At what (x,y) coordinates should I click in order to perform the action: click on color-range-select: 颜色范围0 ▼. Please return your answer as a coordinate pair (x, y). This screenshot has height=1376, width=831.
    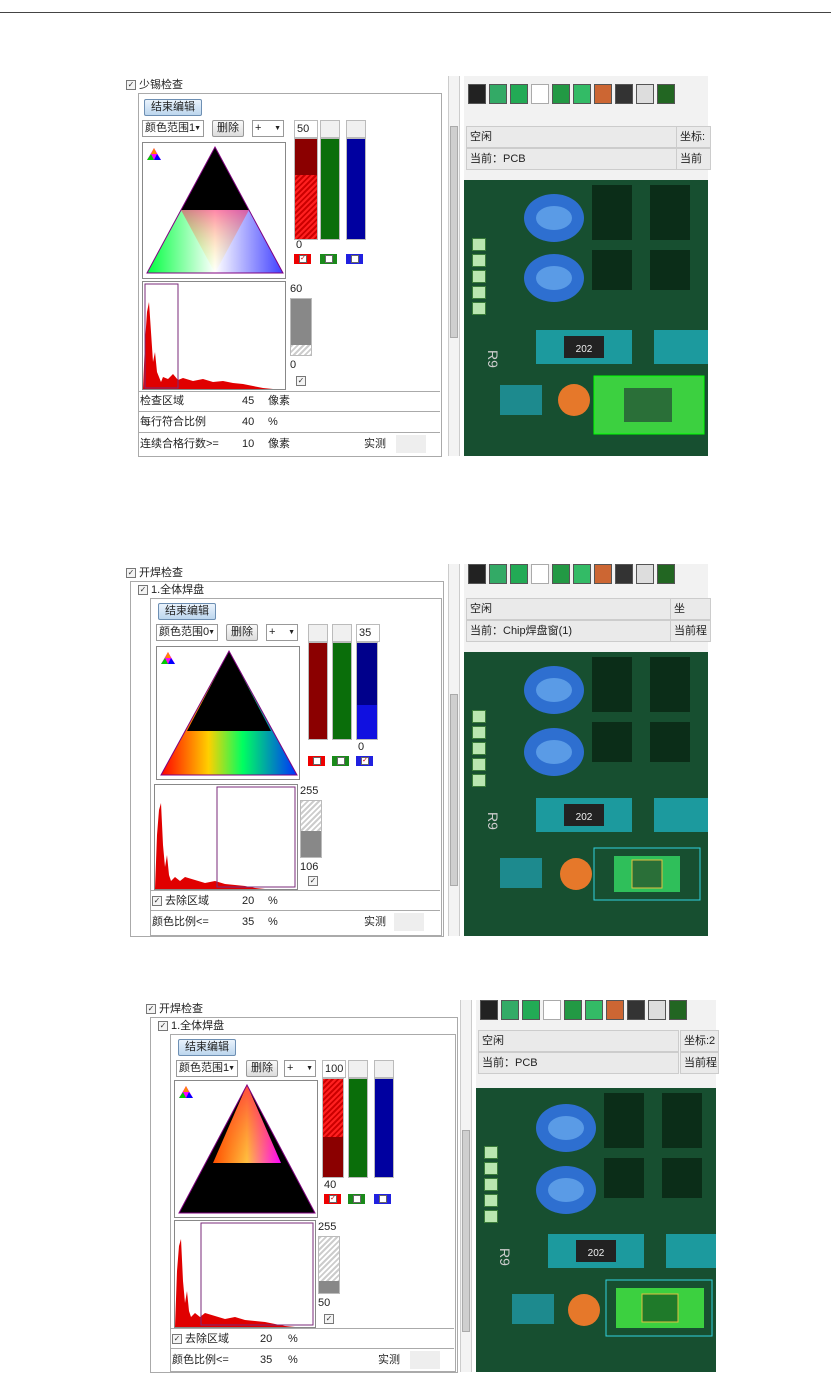
    Looking at the image, I should click on (187, 632).